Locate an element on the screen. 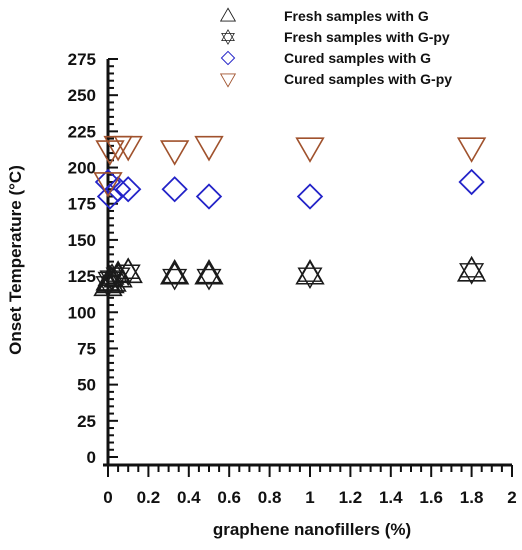 The width and height of the screenshot is (522, 550). legend-item: Fresh samples with G is located at coordinates (324, 15).